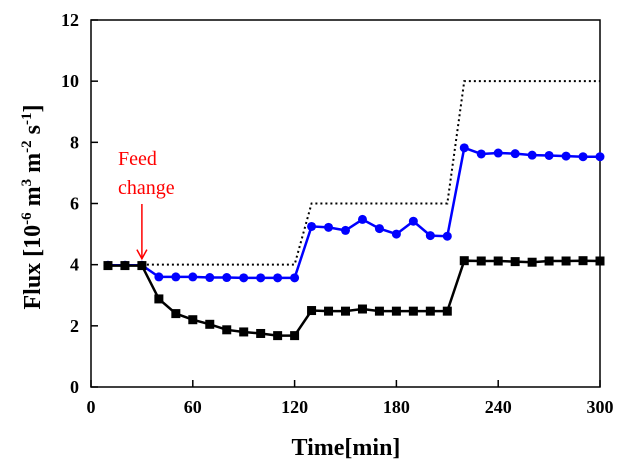 The image size is (619, 462). Describe the element at coordinates (27, 218) in the screenshot. I see `y-axis-title-exp: -6` at that location.